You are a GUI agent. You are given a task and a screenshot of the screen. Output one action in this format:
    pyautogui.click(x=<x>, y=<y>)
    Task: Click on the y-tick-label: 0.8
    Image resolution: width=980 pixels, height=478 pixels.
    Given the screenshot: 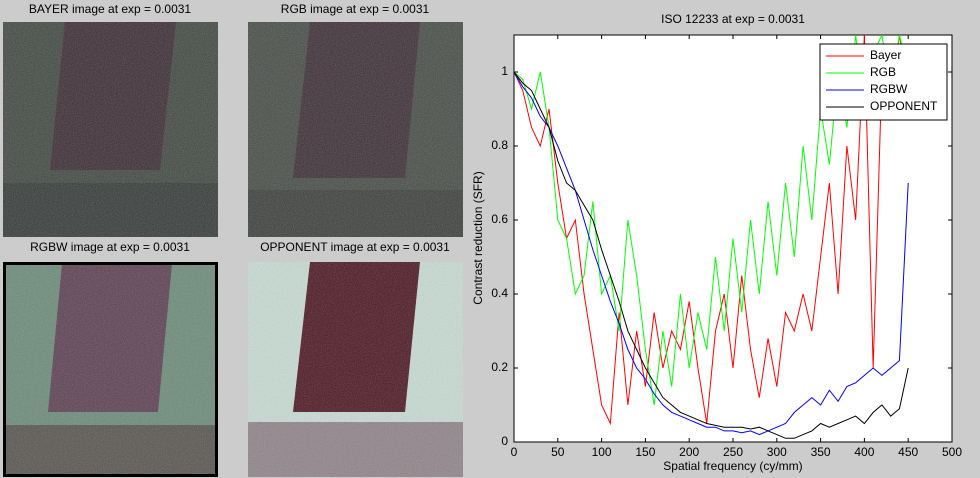 What is the action you would take?
    pyautogui.click(x=499, y=145)
    